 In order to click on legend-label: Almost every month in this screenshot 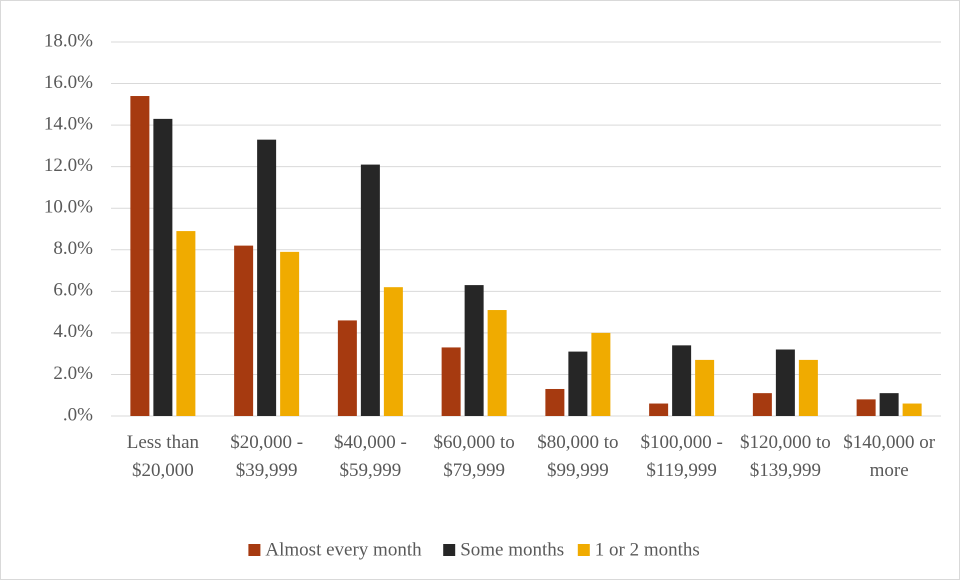, I will do `click(343, 549)`.